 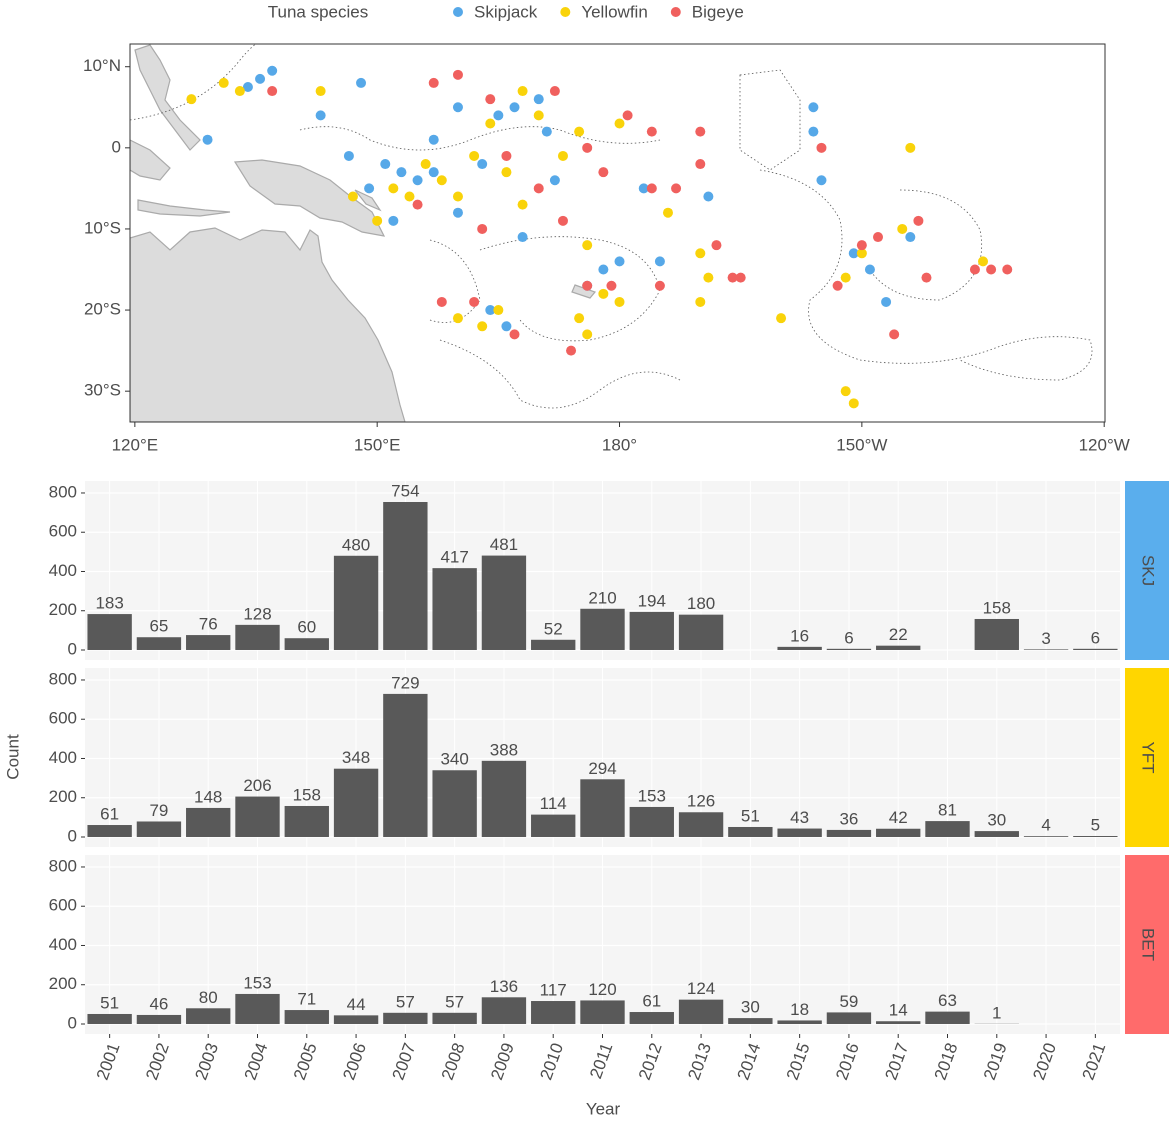 I want to click on value-label: 348, so click(x=356, y=757).